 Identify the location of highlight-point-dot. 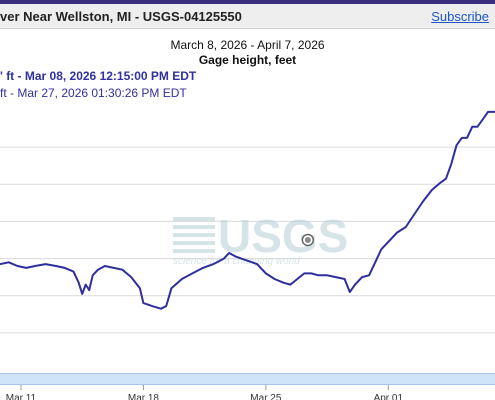
(307, 240).